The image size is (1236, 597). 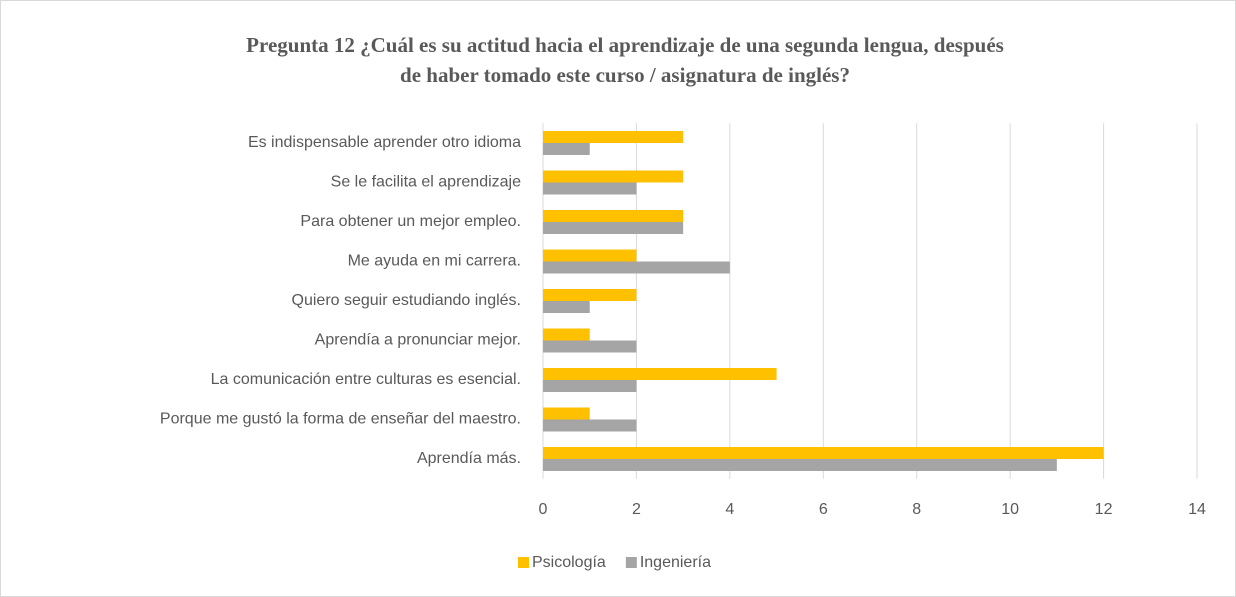 I want to click on x-tick-label: 2, so click(x=636, y=509).